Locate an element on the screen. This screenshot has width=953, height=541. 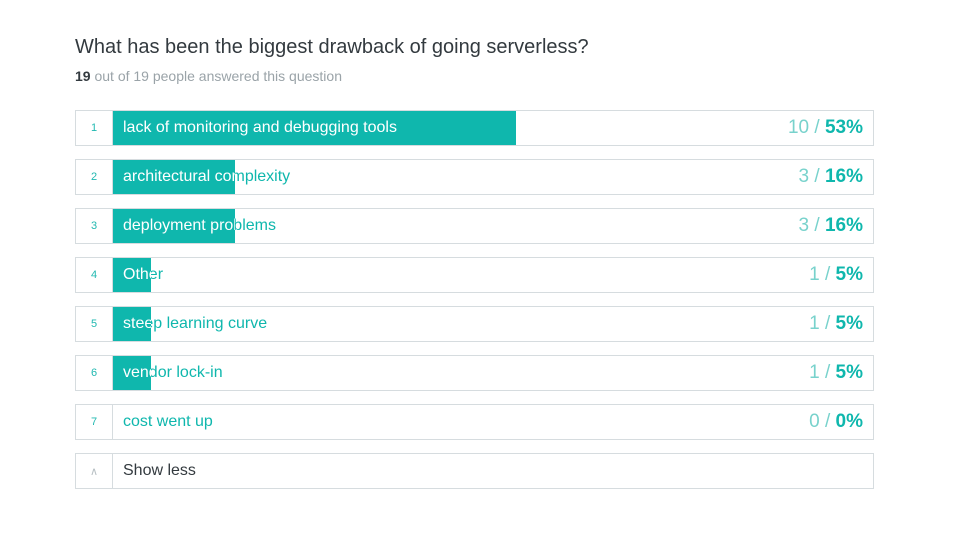
result-row: 7 cost went upcost went up 0 / 0% is located at coordinates (474, 422).